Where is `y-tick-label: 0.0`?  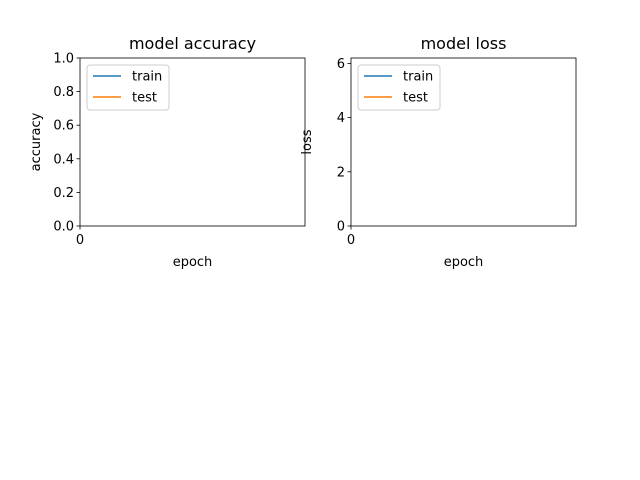 y-tick-label: 0.0 is located at coordinates (63, 227).